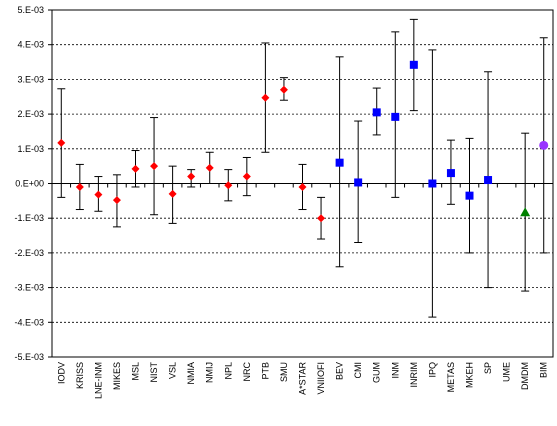 The image size is (557, 426). Describe the element at coordinates (191, 373) in the screenshot. I see `x-tick-label: NMIA` at that location.